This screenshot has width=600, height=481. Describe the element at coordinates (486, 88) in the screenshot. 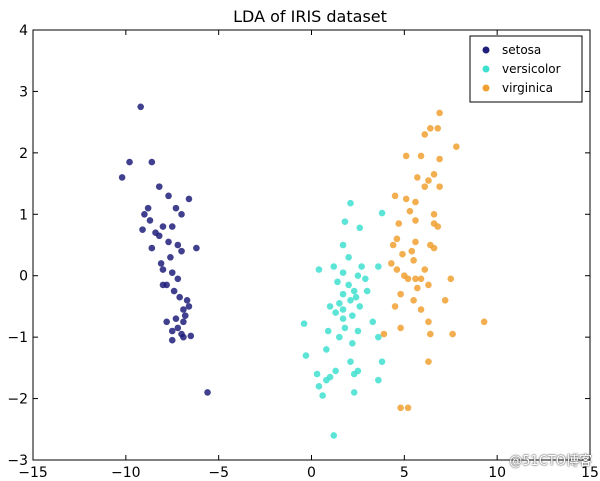

I see `legend-marker-virginica` at that location.